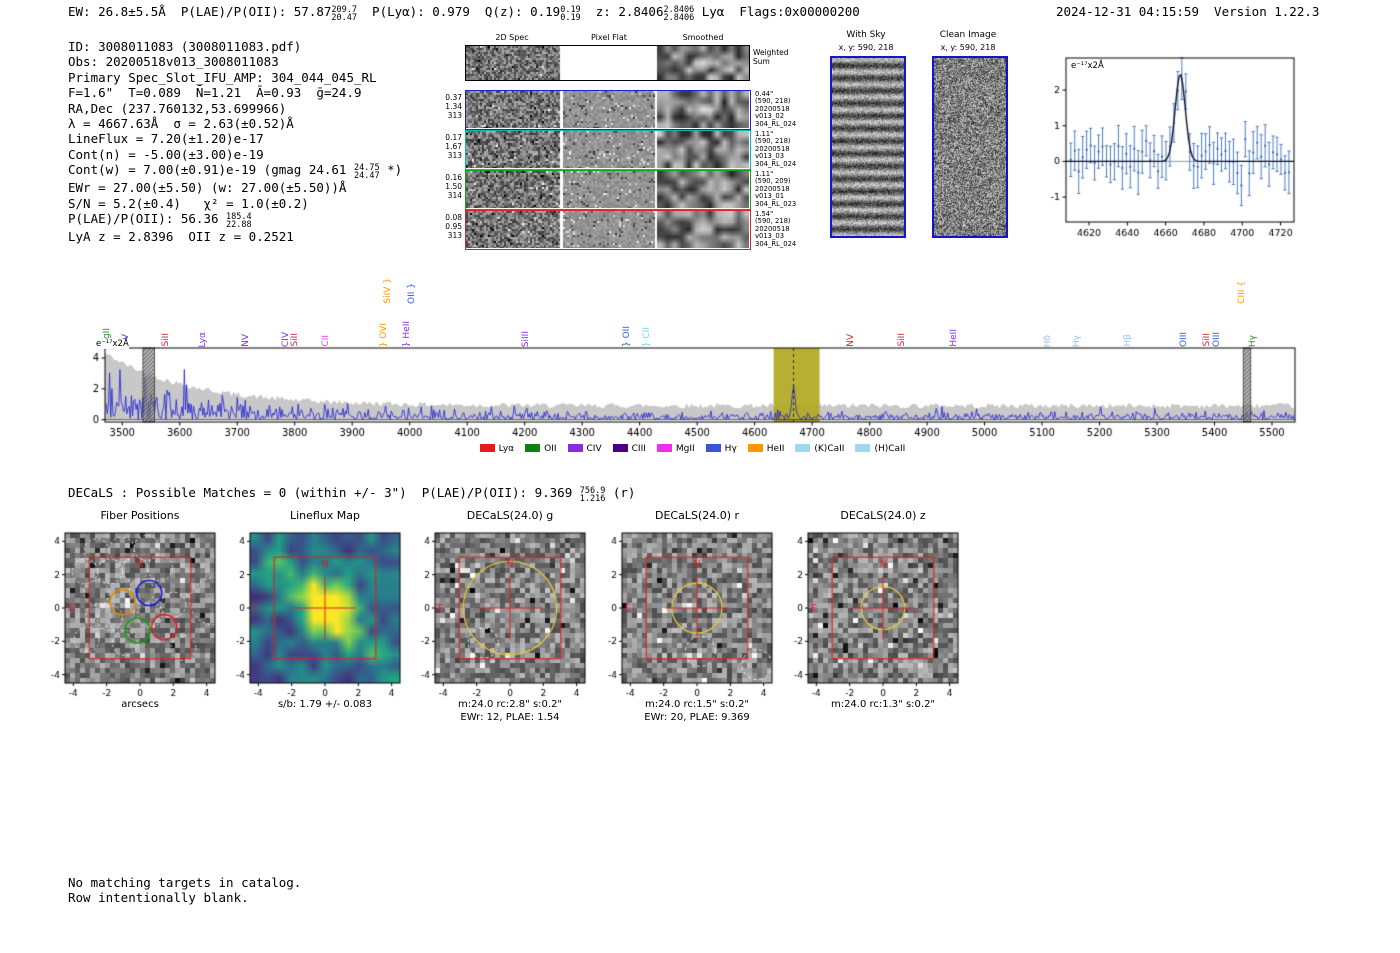 This screenshot has width=1400, height=953. I want to click on spec2d-row-left-labels: 0.16 1.50 314, so click(453, 186).